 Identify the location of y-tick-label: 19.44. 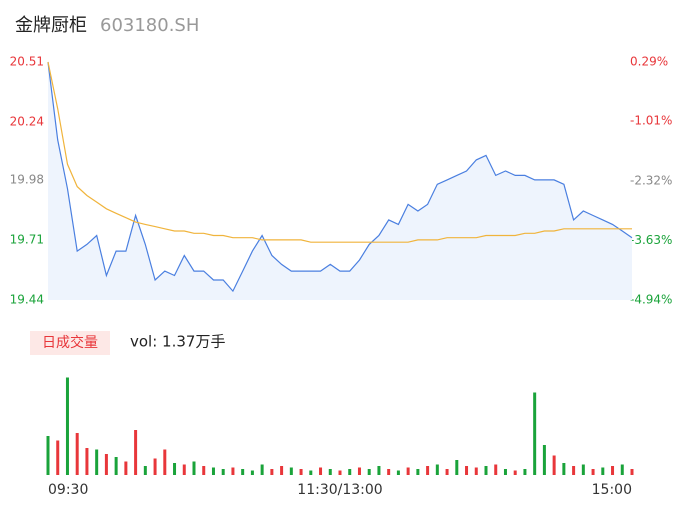
(27, 300).